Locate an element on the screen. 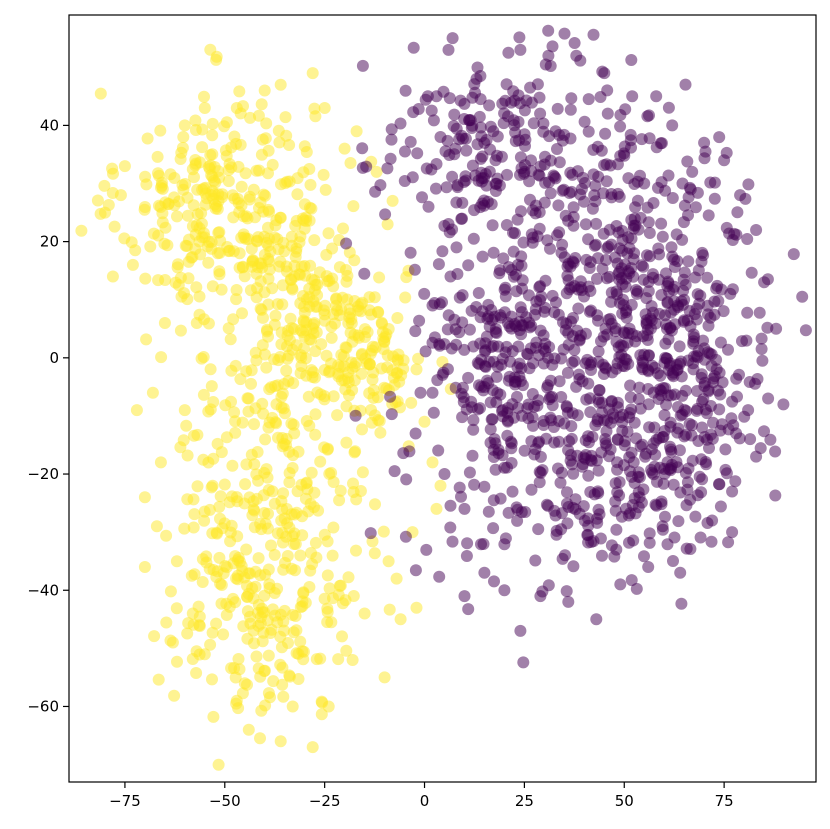  y-tick-label: 20 is located at coordinates (49, 242).